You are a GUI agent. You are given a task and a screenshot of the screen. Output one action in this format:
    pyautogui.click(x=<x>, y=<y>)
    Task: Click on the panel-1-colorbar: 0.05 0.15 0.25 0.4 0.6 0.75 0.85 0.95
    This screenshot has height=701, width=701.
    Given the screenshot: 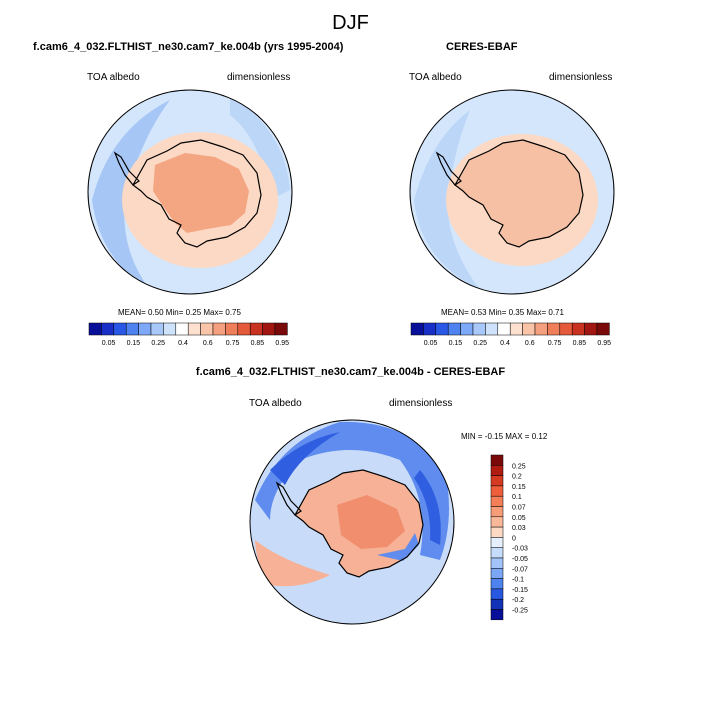 What is the action you would take?
    pyautogui.click(x=188, y=334)
    